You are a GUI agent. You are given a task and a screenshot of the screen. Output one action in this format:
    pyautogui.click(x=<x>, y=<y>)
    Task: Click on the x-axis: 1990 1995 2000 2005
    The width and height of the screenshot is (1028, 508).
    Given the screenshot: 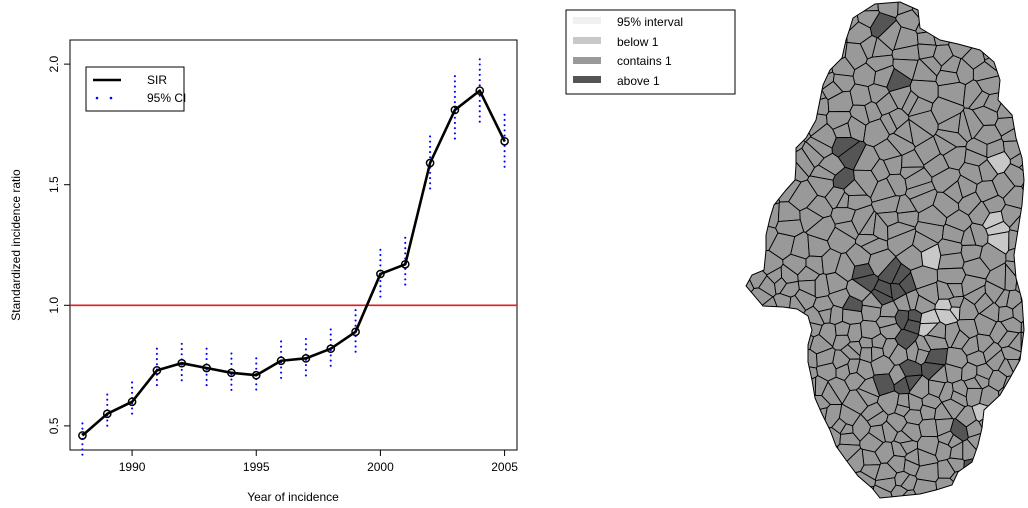 What is the action you would take?
    pyautogui.click(x=318, y=462)
    